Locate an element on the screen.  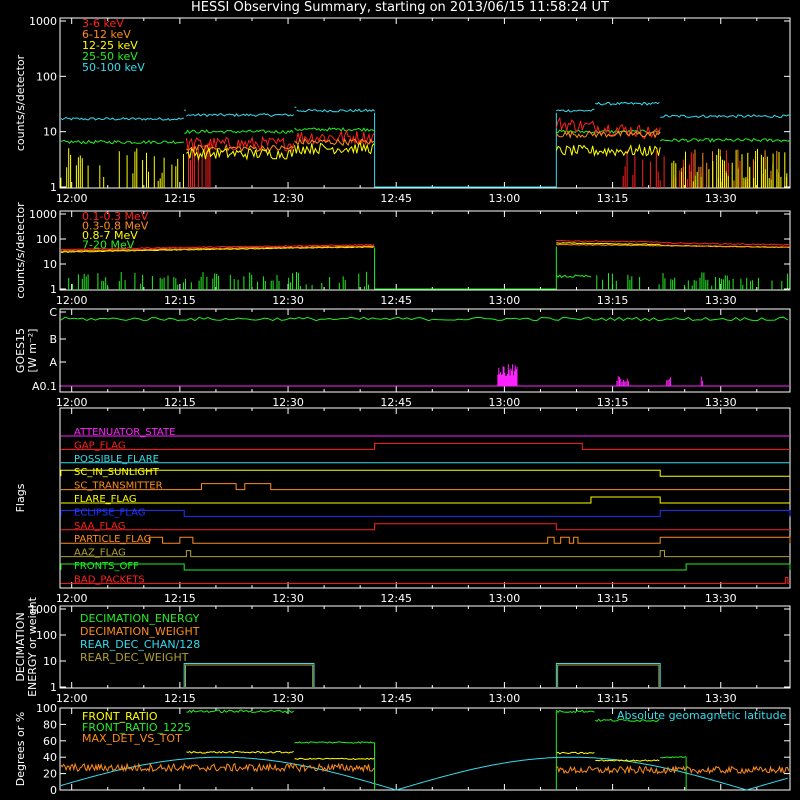
legend-entry: 3-6 keV is located at coordinates (103, 23).